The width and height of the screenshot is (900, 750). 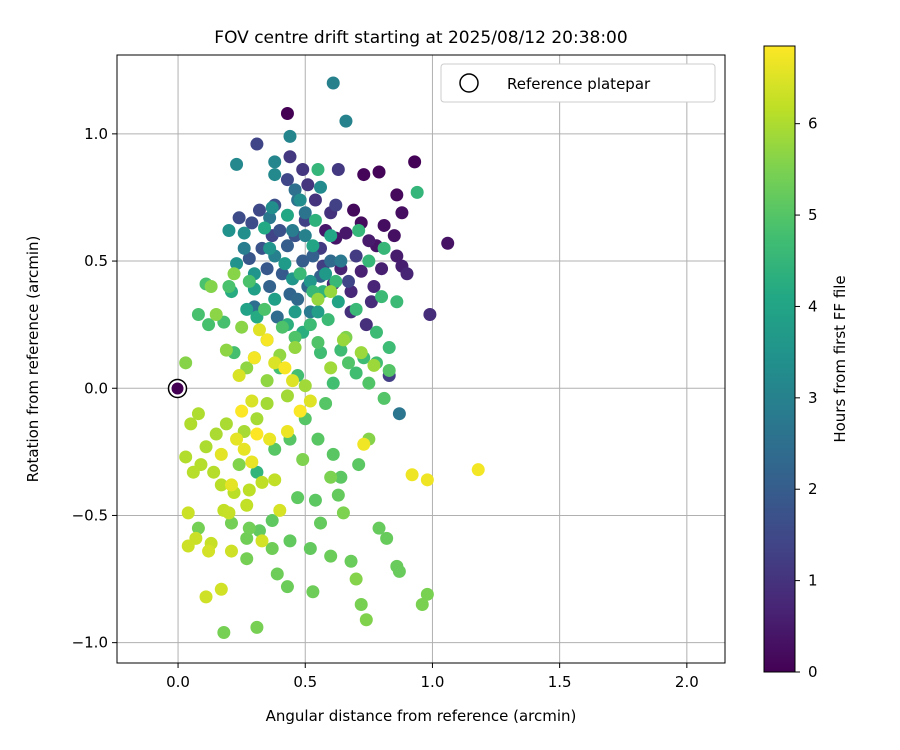 What do you see at coordinates (94, 388) in the screenshot?
I see `y-axis-ticks: −1.0 −0.5 0.0 0.5 1.0` at bounding box center [94, 388].